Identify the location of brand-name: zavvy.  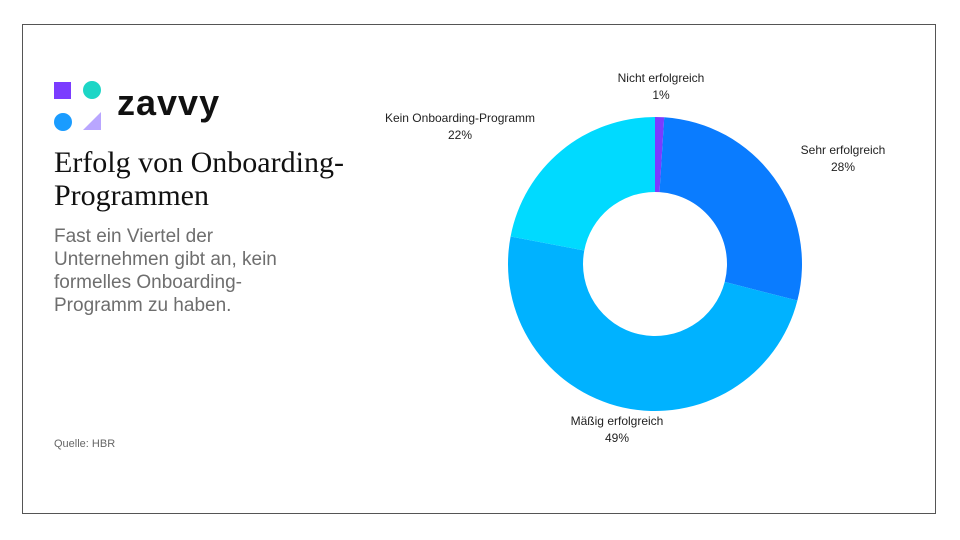
(169, 102).